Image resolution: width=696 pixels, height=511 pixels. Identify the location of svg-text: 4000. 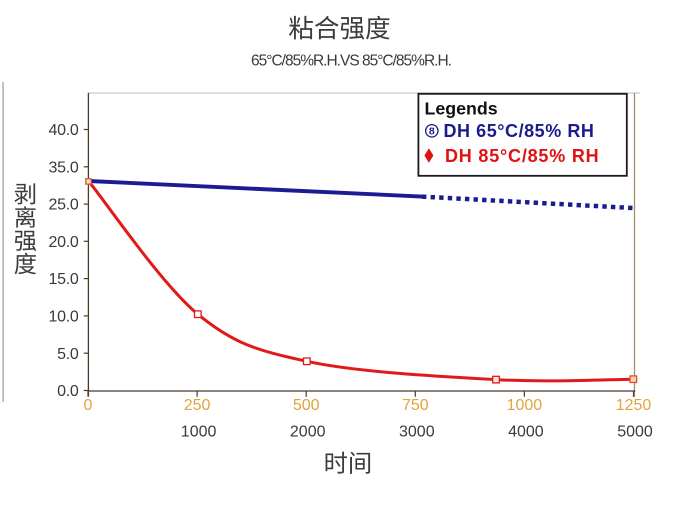
(526, 431).